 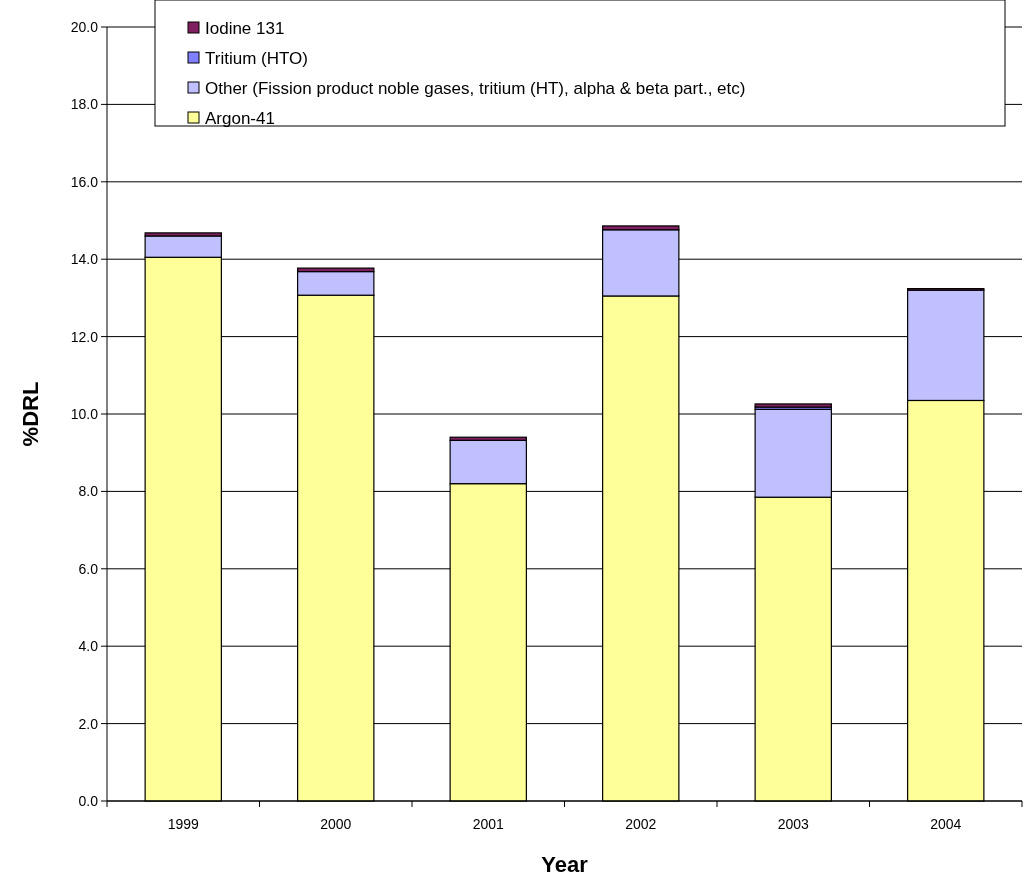 I want to click on y-tick-label: 16.0, so click(x=84, y=181).